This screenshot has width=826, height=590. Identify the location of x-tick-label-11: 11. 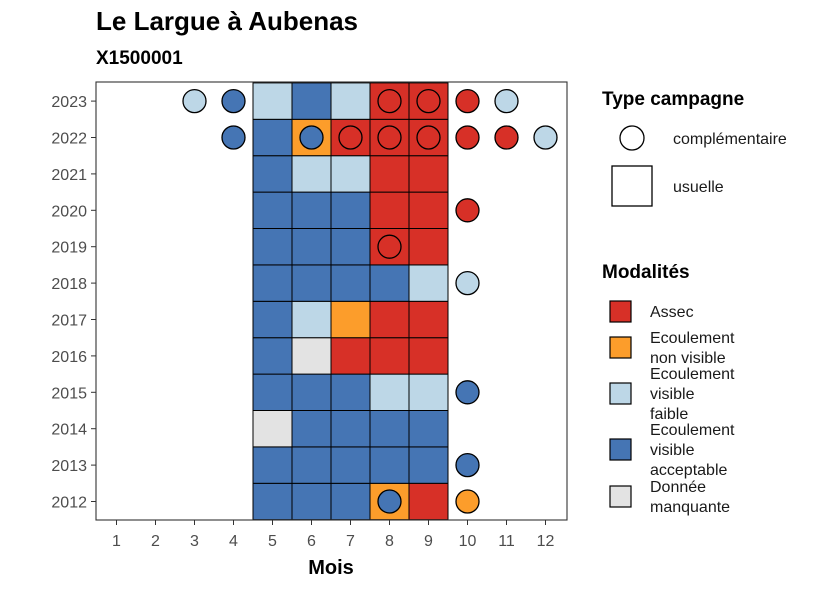
(506, 541).